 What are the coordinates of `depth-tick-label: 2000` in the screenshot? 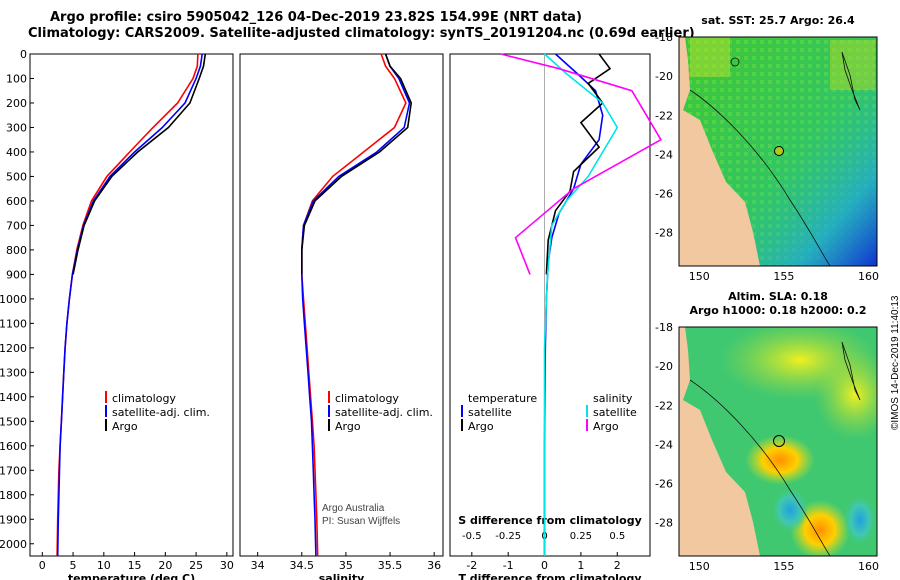 It's located at (13, 544).